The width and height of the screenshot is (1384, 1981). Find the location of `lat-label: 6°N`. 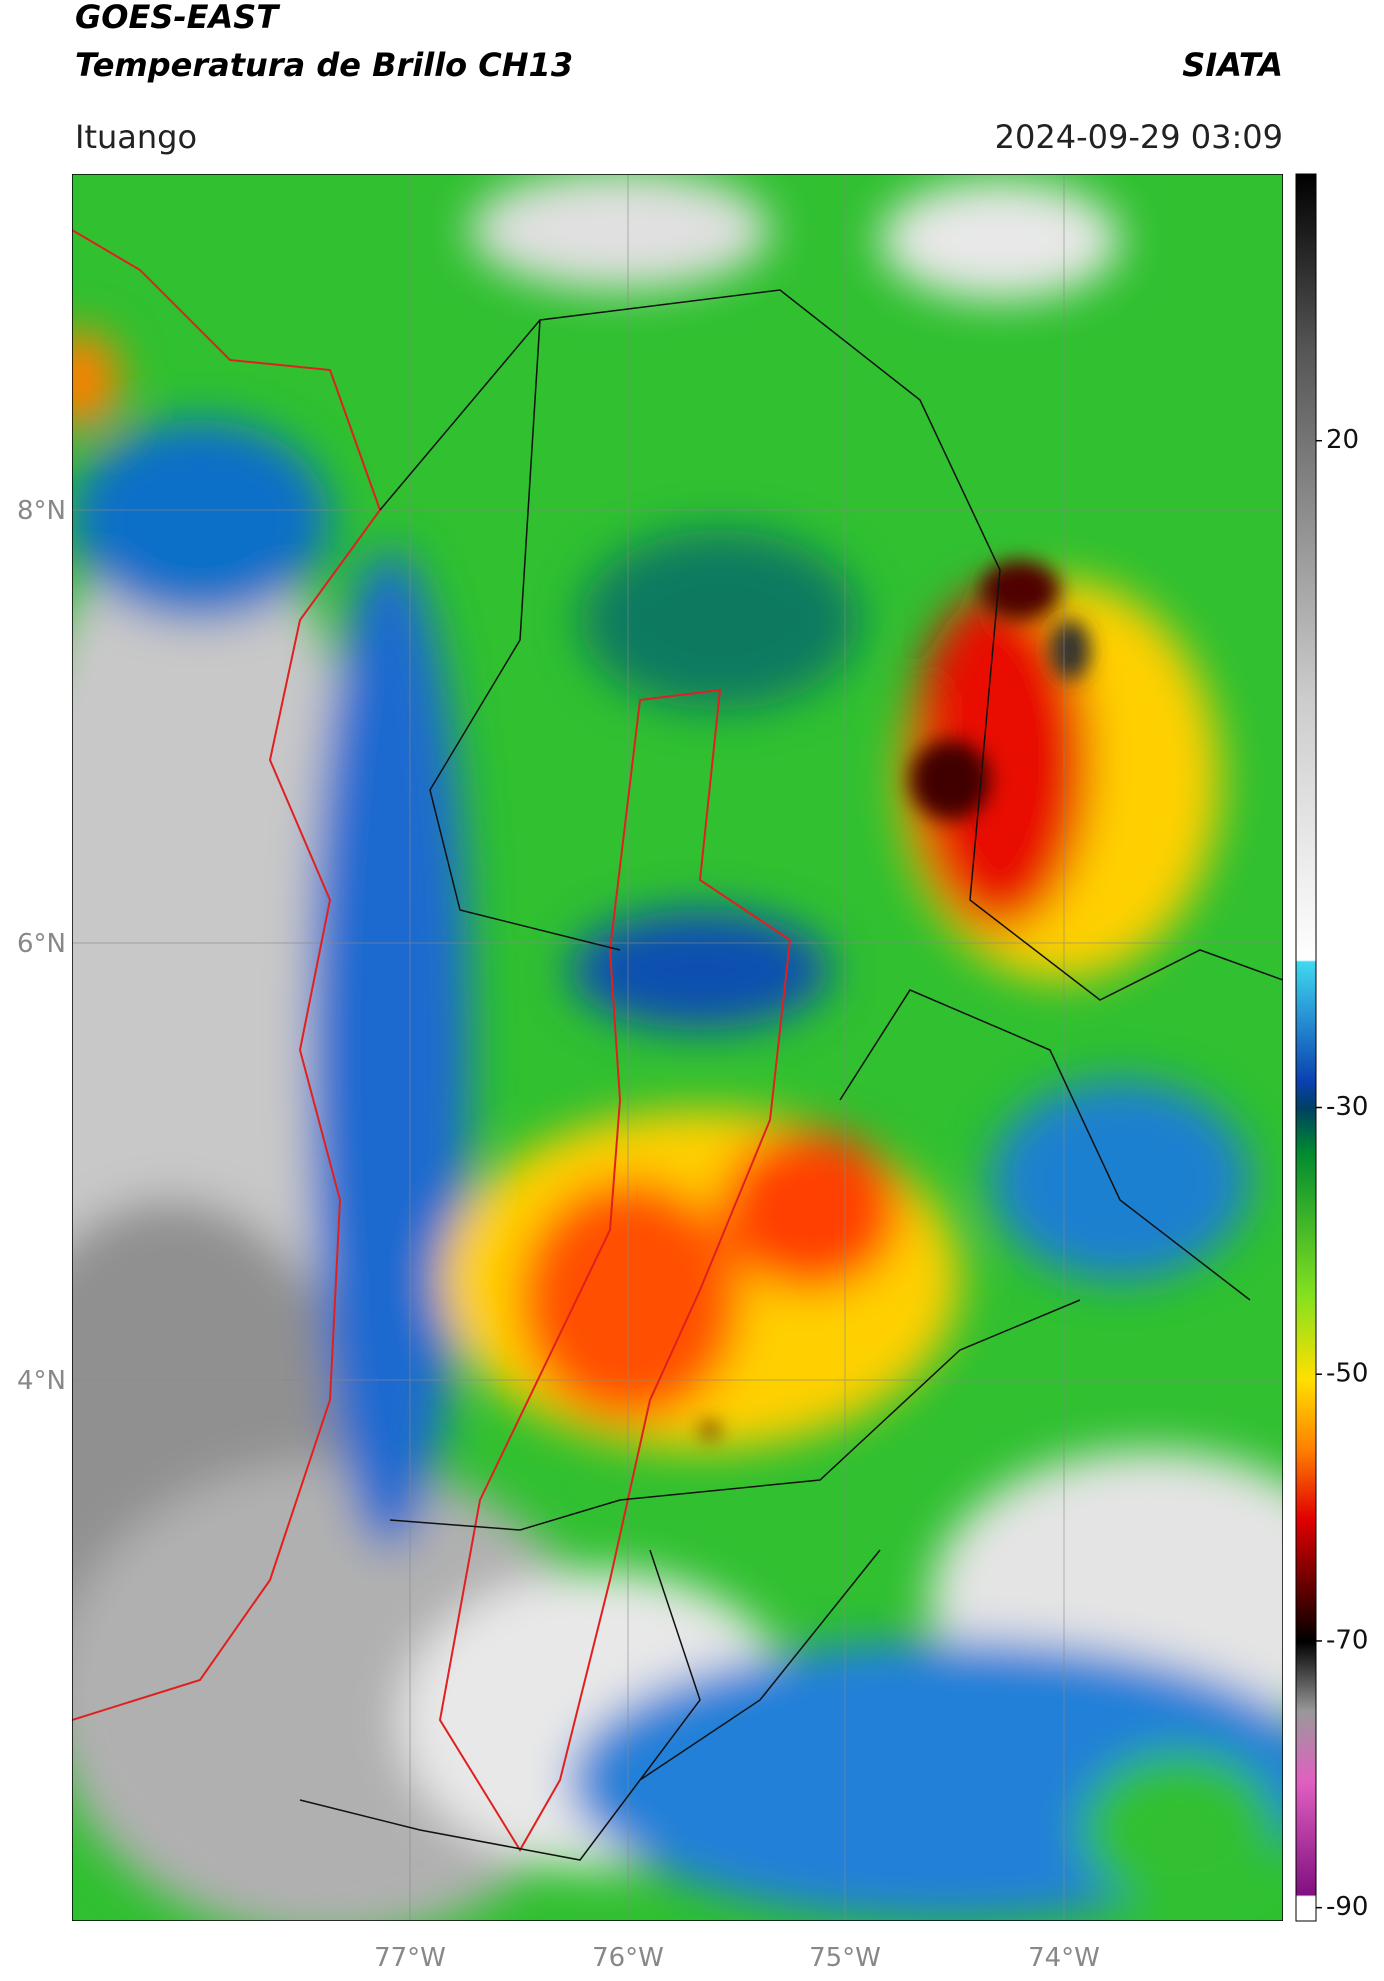

lat-label: 6°N is located at coordinates (41, 944).